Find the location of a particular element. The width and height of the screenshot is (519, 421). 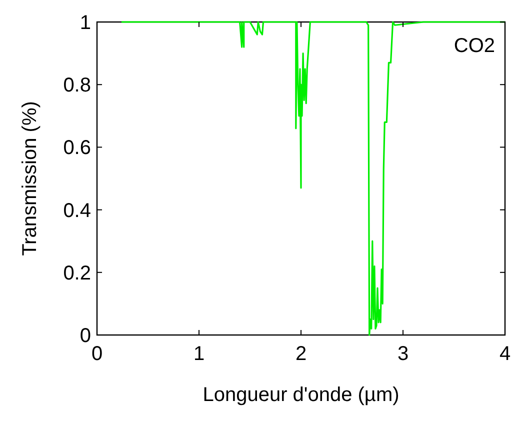

y-tick-label: 1 is located at coordinates (85, 23).